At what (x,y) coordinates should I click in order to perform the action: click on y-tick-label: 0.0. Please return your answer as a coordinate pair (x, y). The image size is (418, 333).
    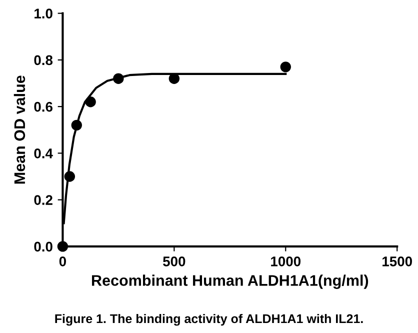
    Looking at the image, I should click on (43, 247).